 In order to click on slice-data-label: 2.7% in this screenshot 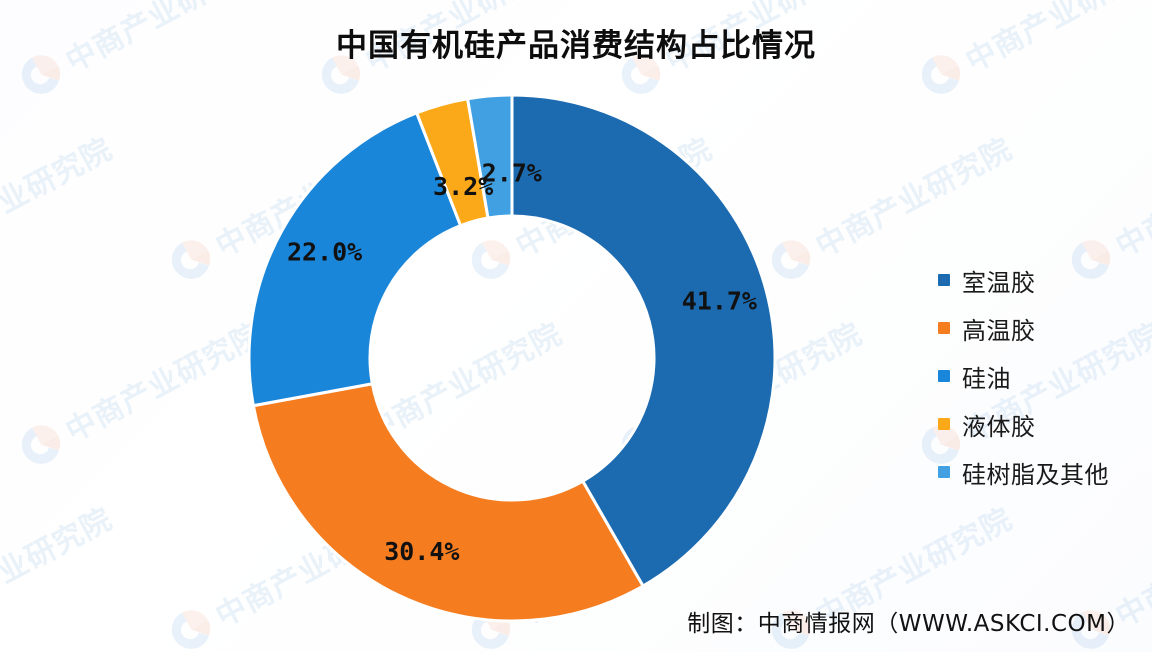, I will do `click(512, 173)`.